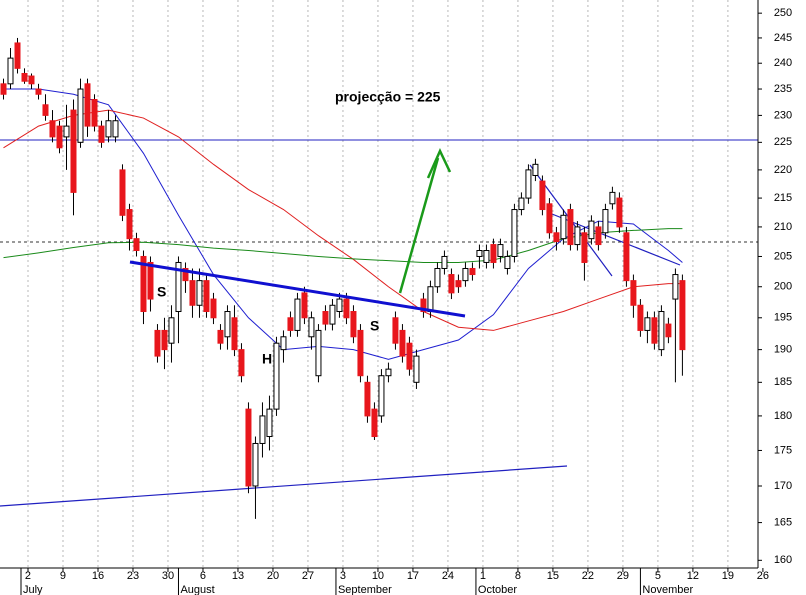 This screenshot has height=595, width=806. Describe the element at coordinates (273, 576) in the screenshot. I see `x-tick-label: 20` at that location.